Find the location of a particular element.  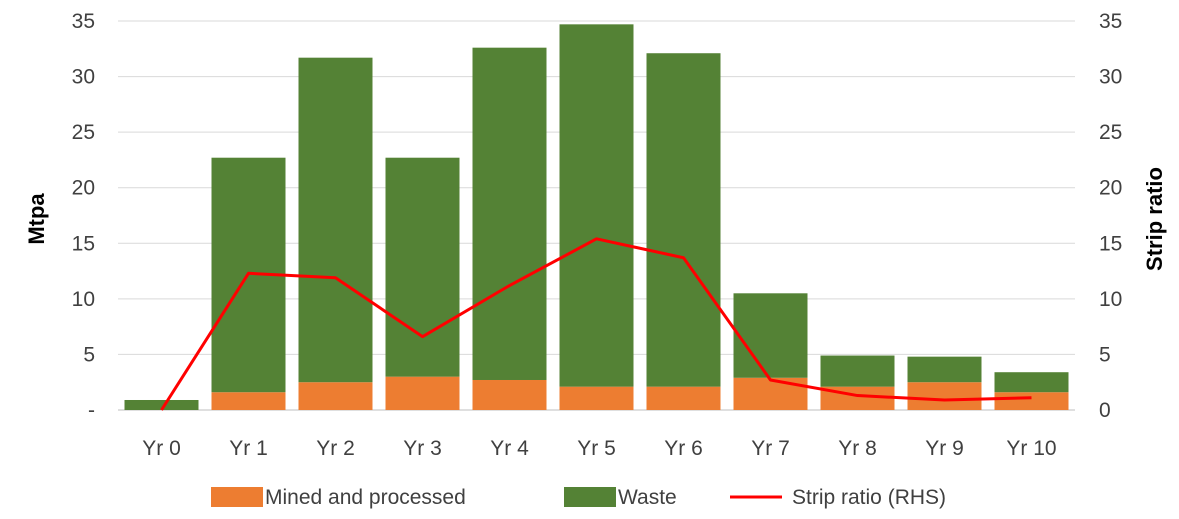

legend-label: Waste is located at coordinates (647, 497).